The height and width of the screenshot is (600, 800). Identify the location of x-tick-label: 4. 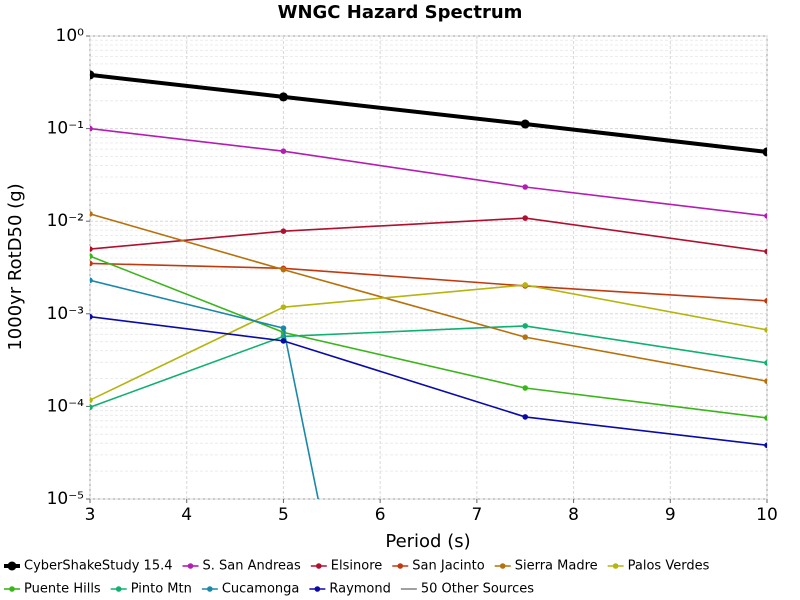
(186, 515).